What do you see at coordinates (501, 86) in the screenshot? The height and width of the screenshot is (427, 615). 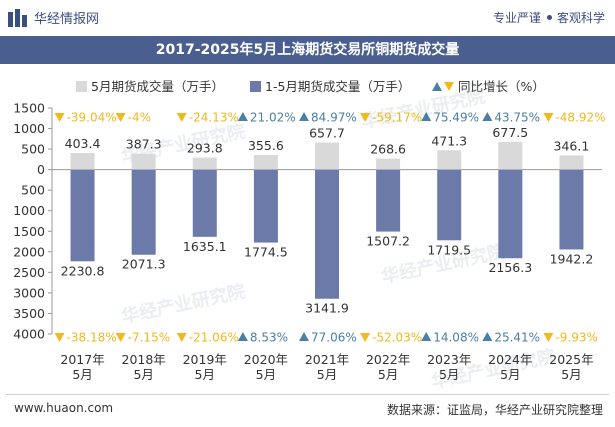 I see `legend-label-growth: 同比增长（%）` at bounding box center [501, 86].